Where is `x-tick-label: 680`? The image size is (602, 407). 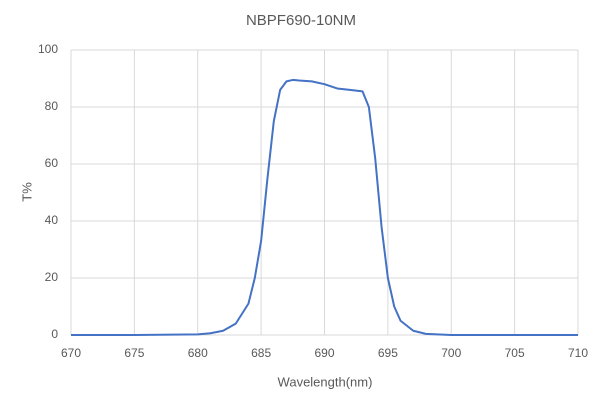 x-tick-label: 680 is located at coordinates (198, 353).